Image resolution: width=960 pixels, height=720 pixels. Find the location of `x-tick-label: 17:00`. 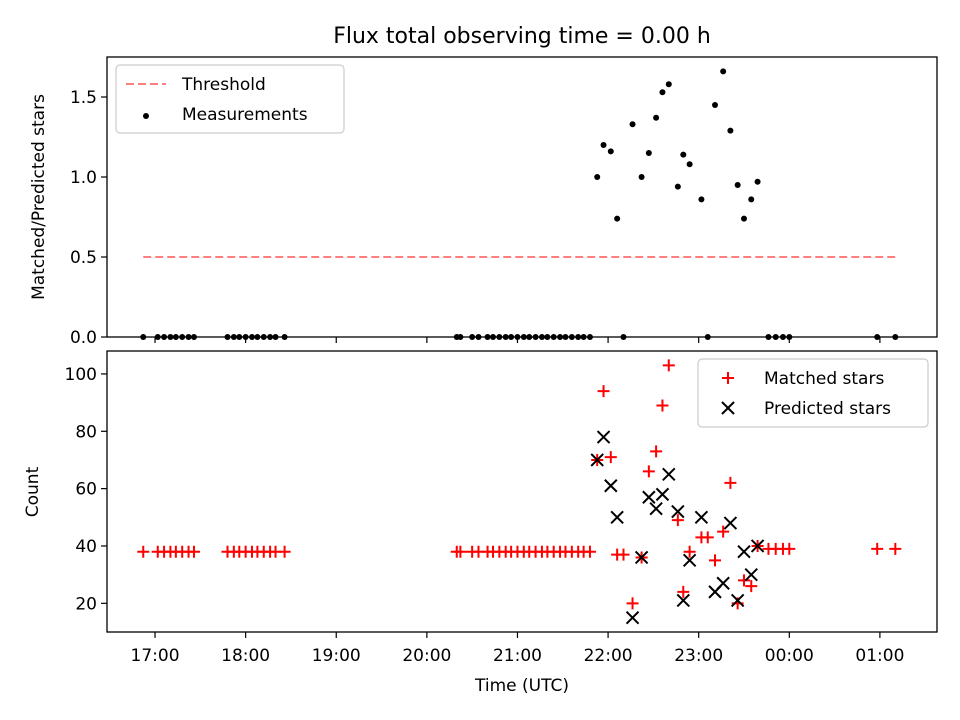

x-tick-label: 17:00 is located at coordinates (155, 656).